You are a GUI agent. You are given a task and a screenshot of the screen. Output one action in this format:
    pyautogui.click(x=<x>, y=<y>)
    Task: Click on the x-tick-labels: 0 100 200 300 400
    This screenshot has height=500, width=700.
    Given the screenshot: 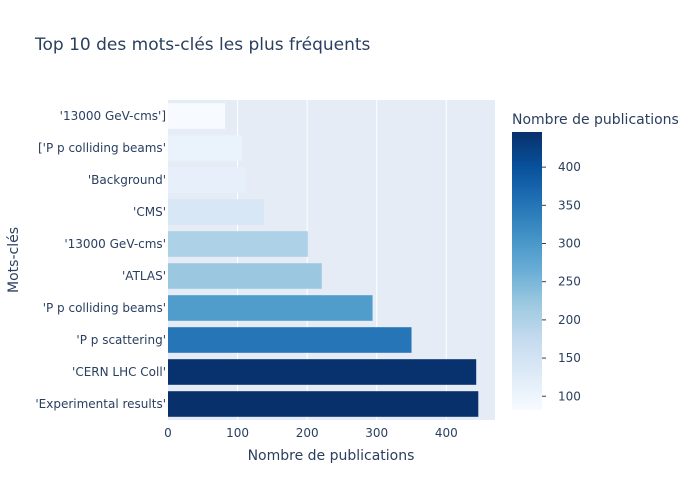 What is the action you would take?
    pyautogui.click(x=311, y=433)
    